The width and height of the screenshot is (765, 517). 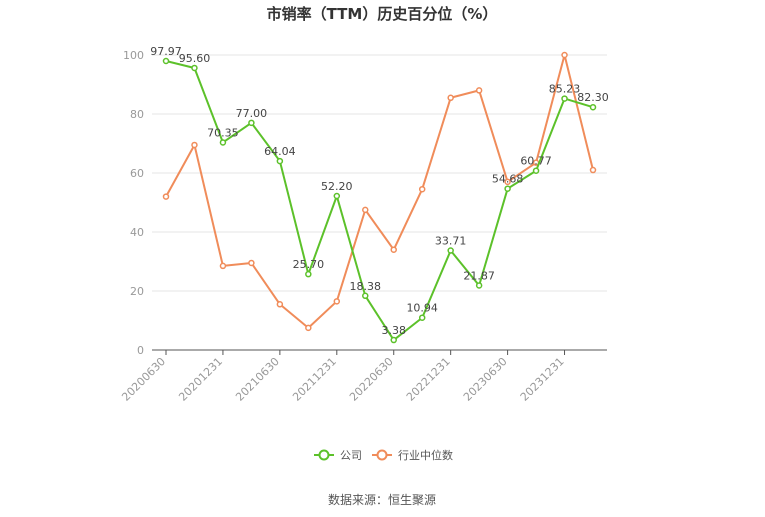 What do you see at coordinates (422, 308) in the screenshot?
I see `data-label: 10.94` at bounding box center [422, 308].